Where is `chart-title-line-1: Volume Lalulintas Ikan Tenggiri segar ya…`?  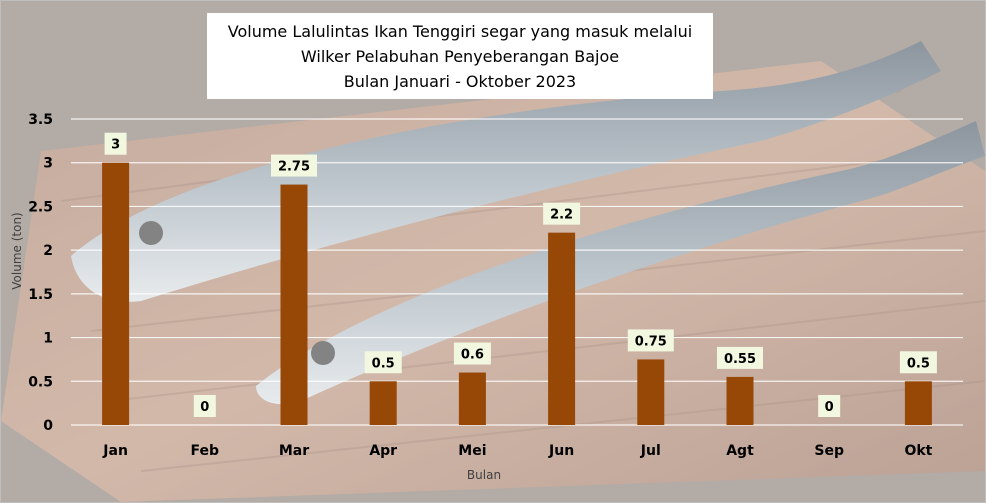
chart-title-line-1: Volume Lalulintas Ikan Tenggiri segar ya… is located at coordinates (460, 31).